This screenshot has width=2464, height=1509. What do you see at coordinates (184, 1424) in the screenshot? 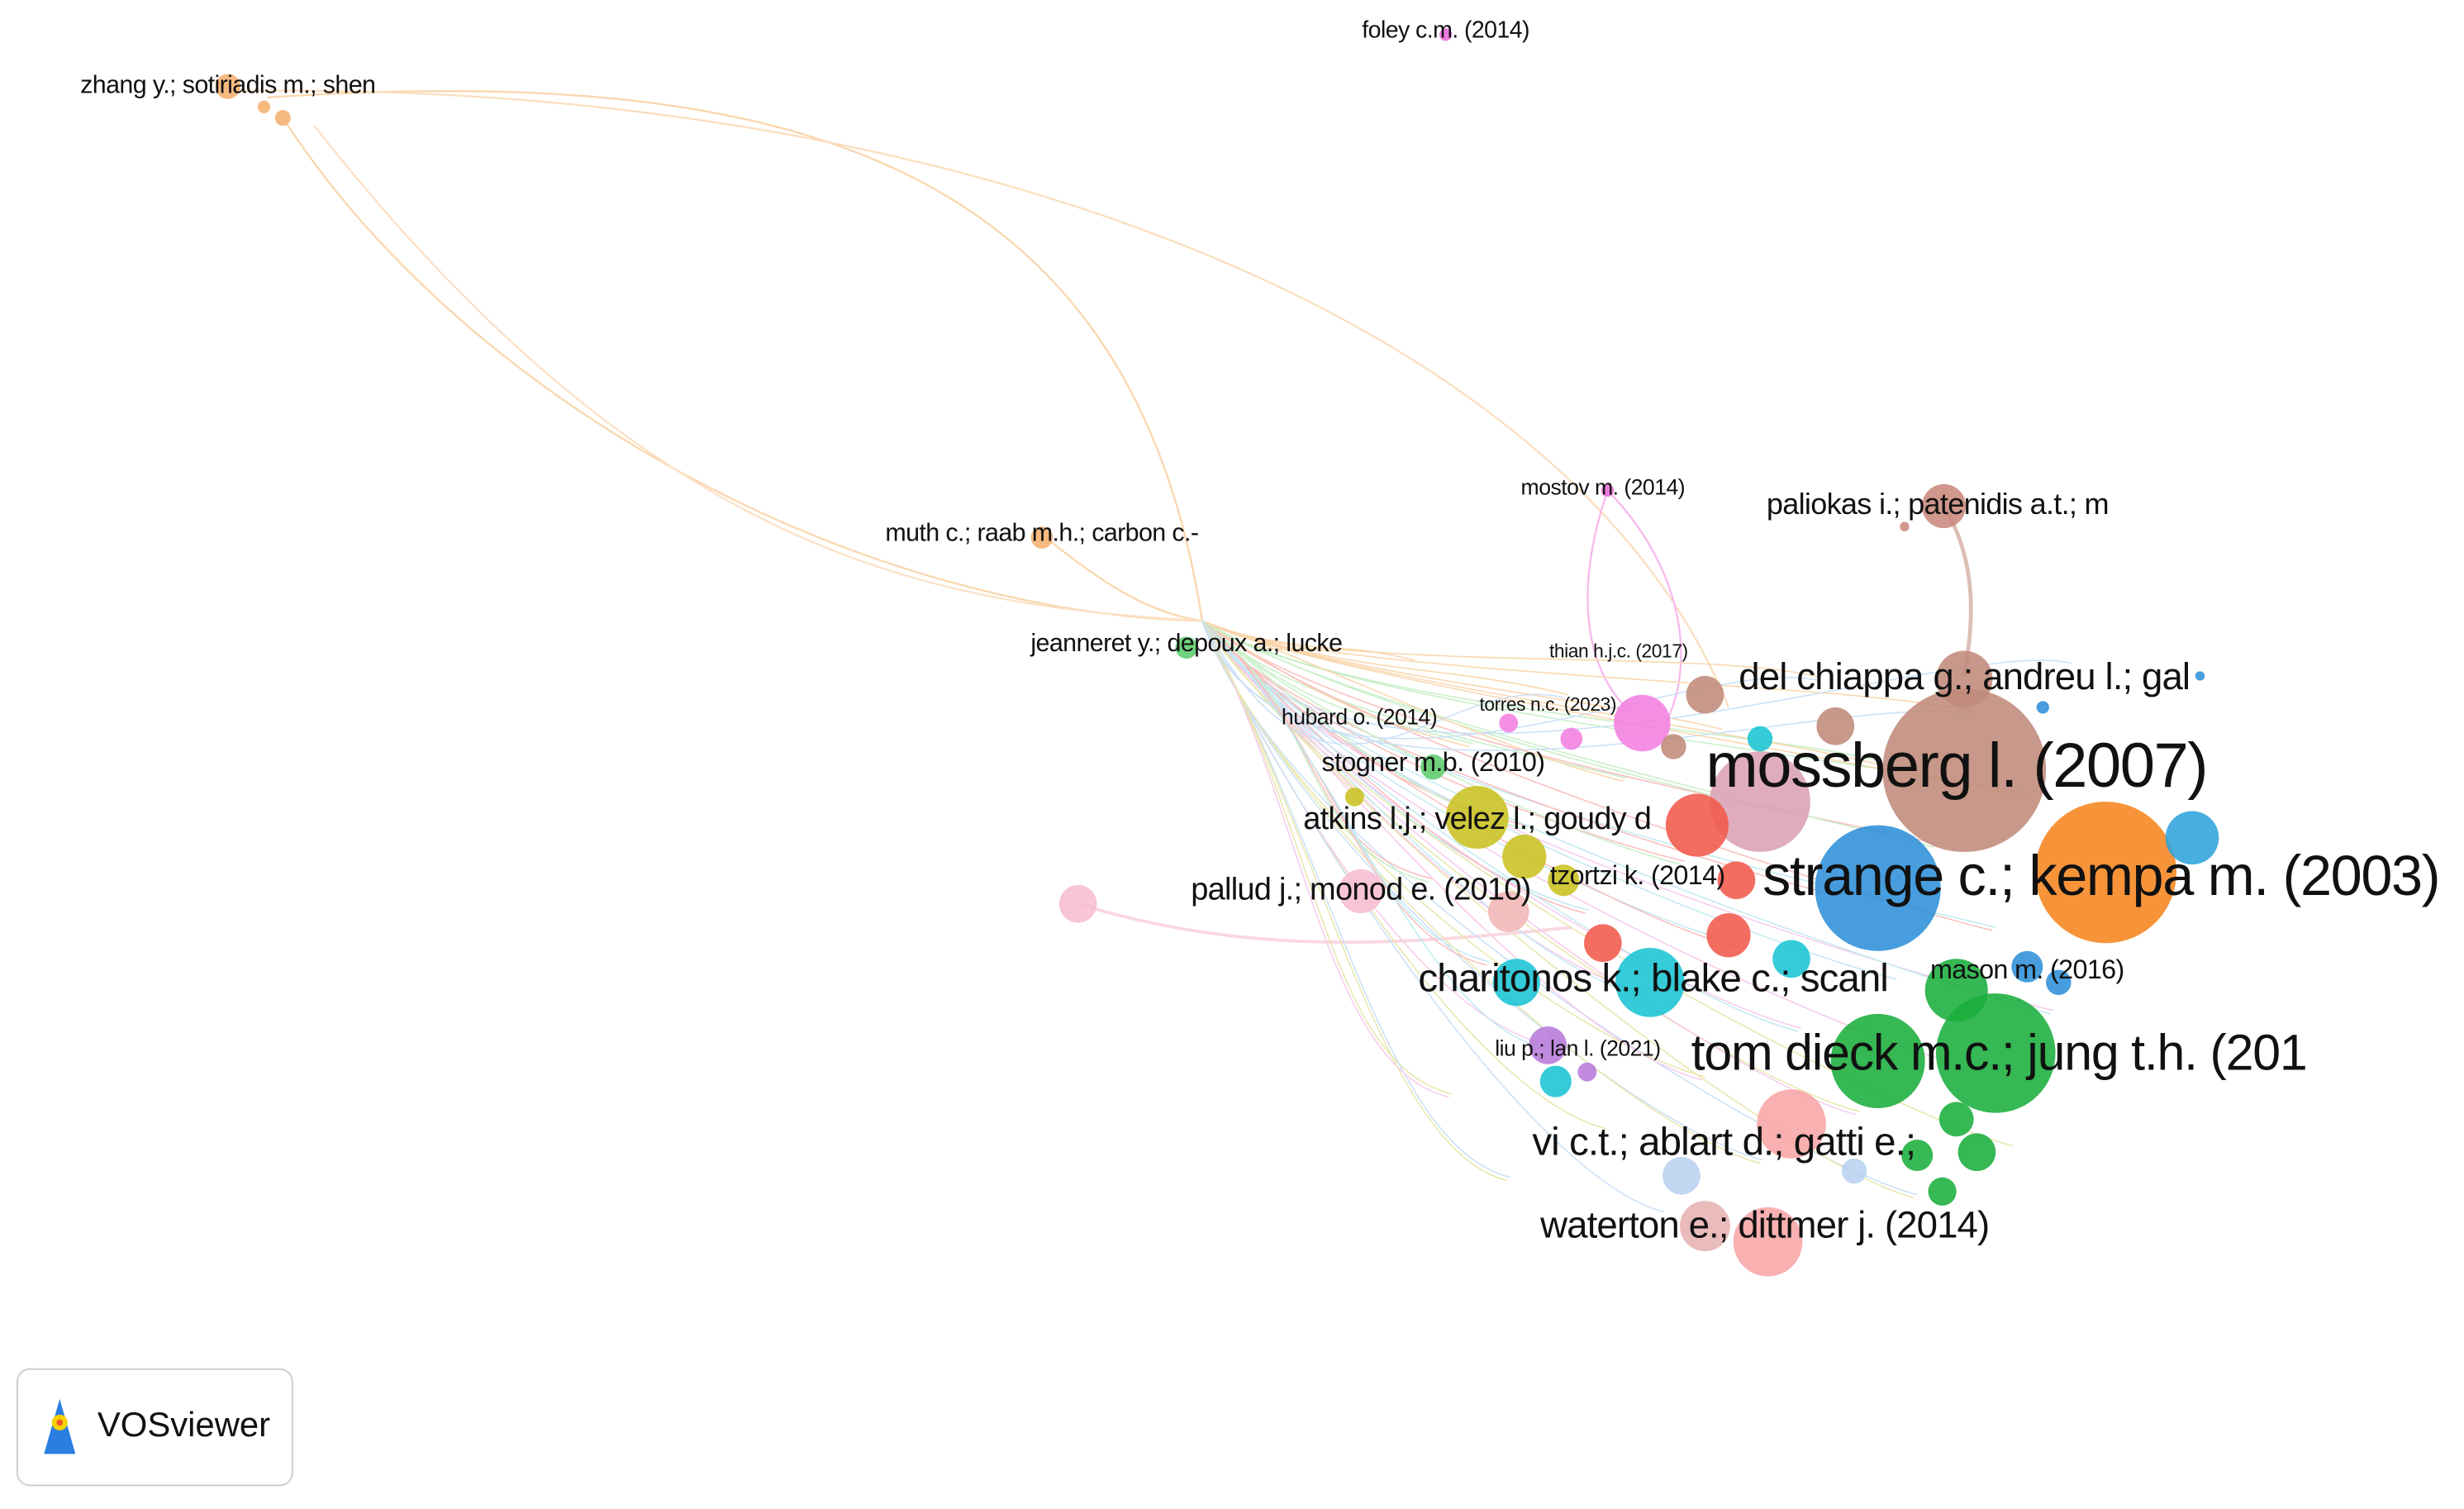
I see `logo-text: VOSviewer` at bounding box center [184, 1424].